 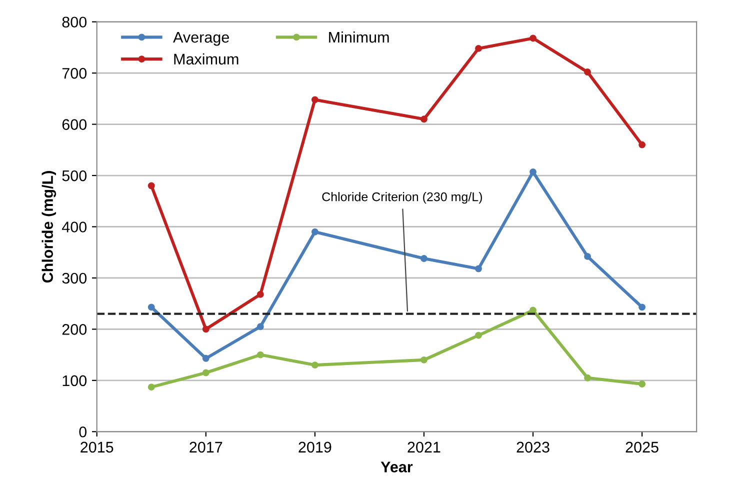 I want to click on x-tick-label: 2017, so click(x=206, y=447).